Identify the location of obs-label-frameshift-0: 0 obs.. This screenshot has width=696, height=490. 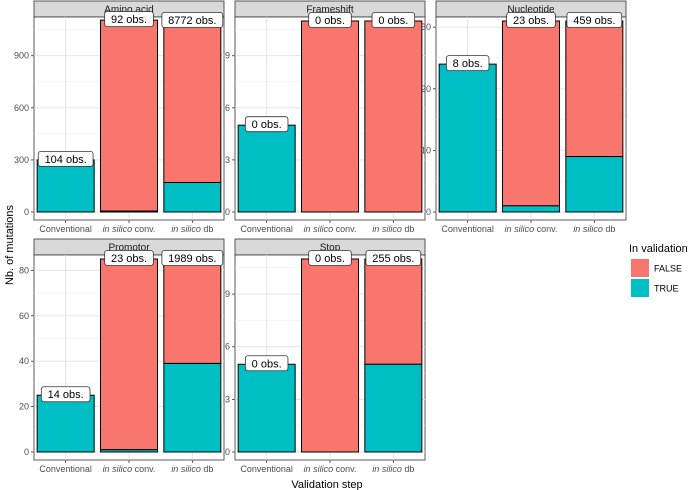
(266, 124).